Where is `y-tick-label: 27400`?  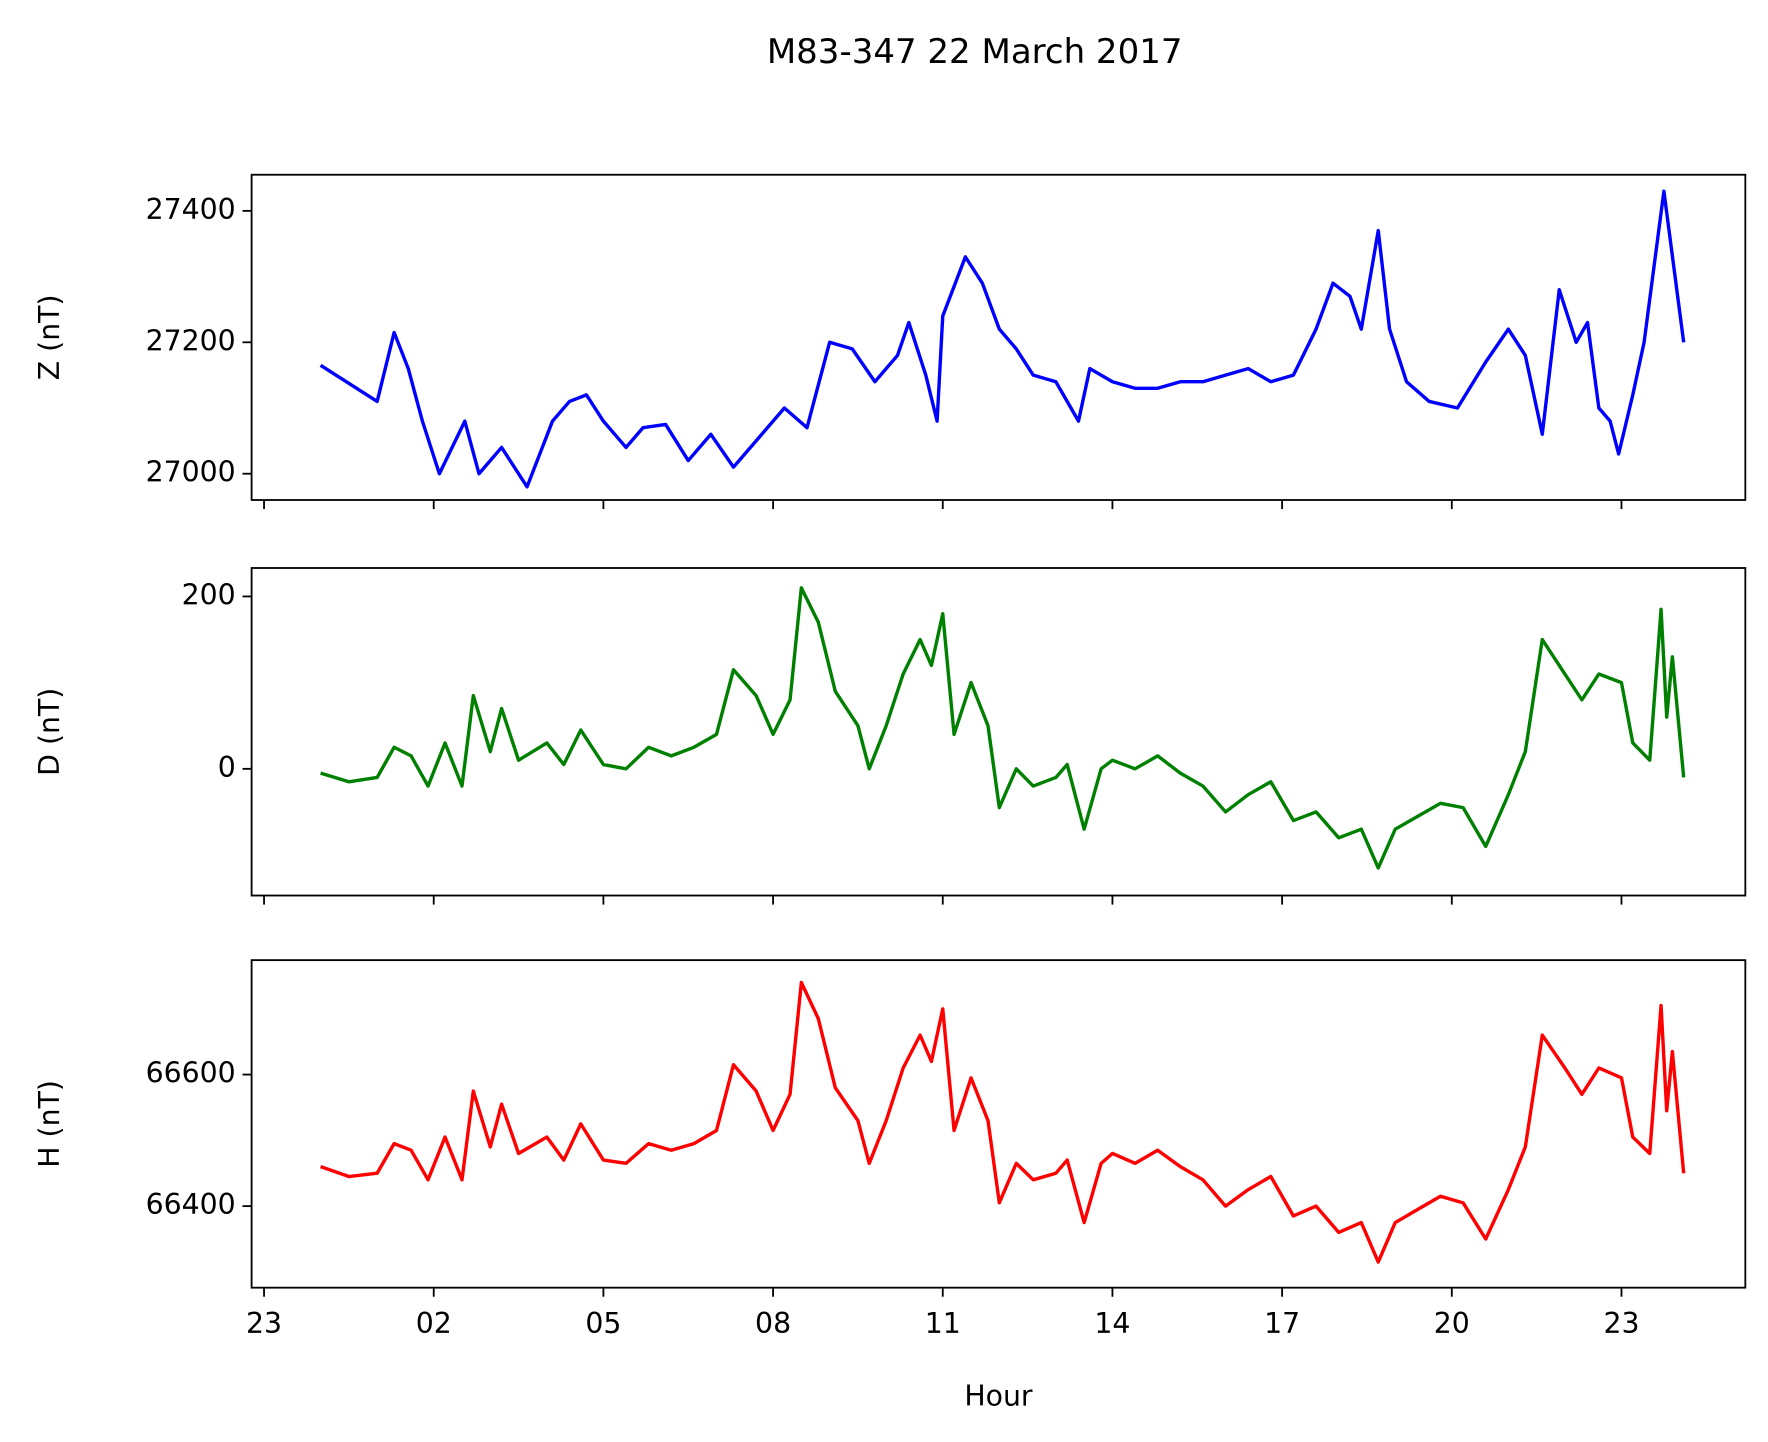 y-tick-label: 27400 is located at coordinates (191, 209).